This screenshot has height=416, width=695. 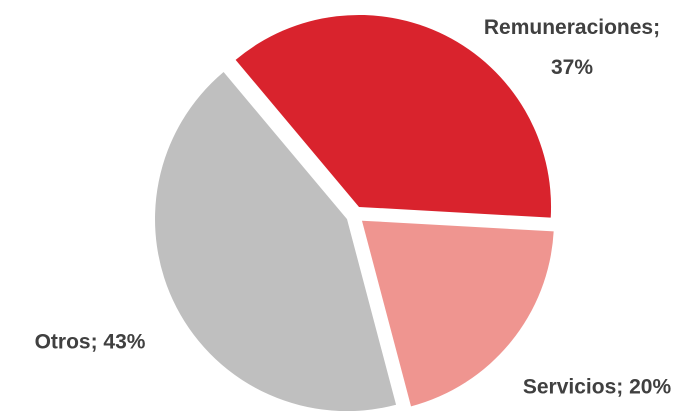 What do you see at coordinates (572, 67) in the screenshot?
I see `data-label-line: 37%` at bounding box center [572, 67].